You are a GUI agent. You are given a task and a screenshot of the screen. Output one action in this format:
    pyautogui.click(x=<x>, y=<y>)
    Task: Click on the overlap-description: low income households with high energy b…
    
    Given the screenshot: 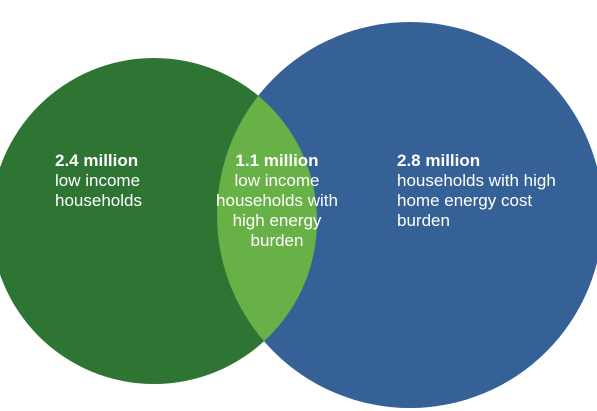 What is the action you would take?
    pyautogui.click(x=277, y=210)
    